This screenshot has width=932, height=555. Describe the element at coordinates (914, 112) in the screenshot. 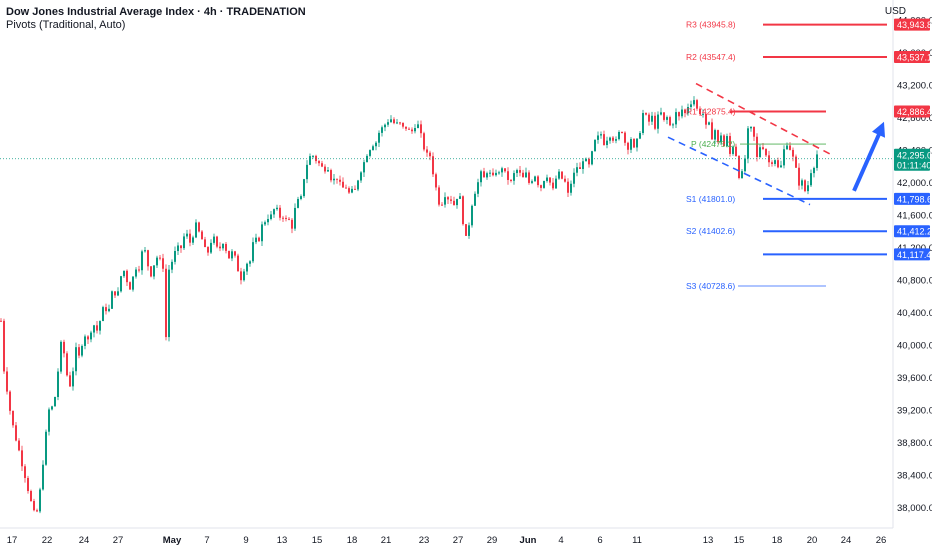

I see `axis-tag-r1-text: 42,886.4` at that location.